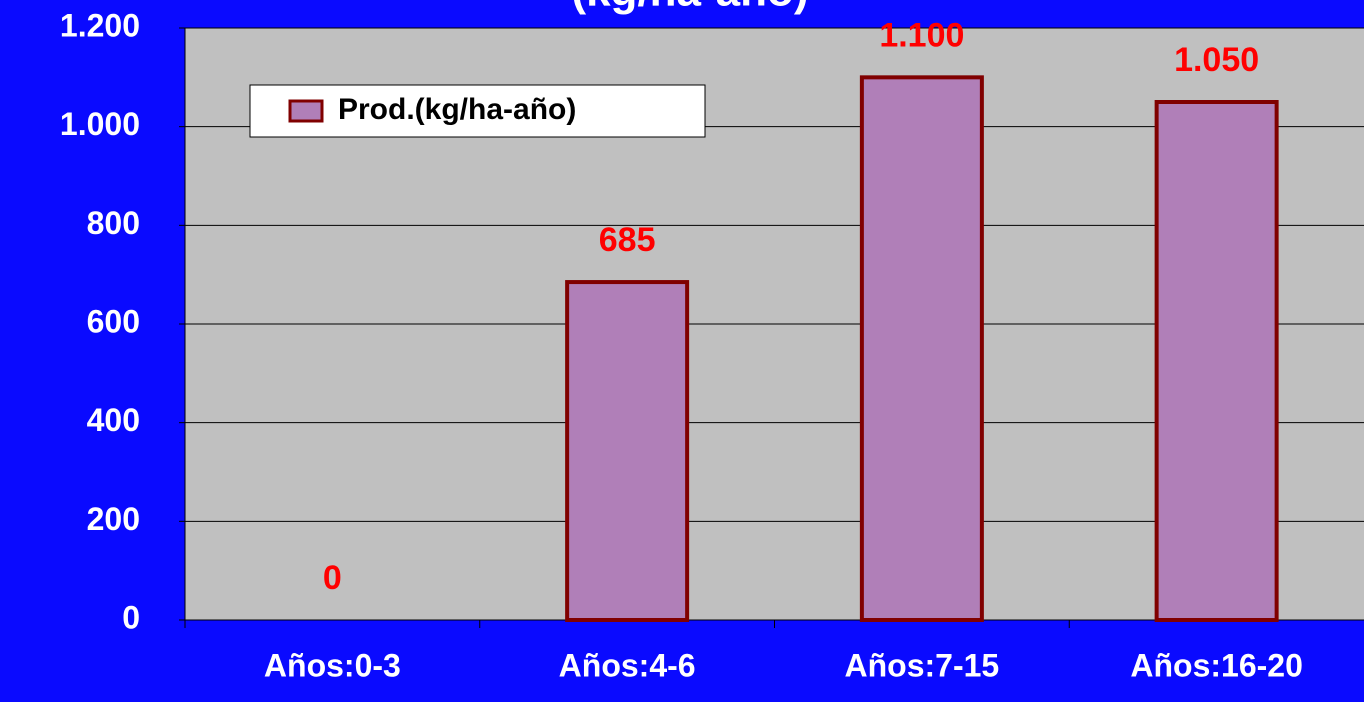  What do you see at coordinates (113, 223) in the screenshot?
I see `y-tick-label: 800` at bounding box center [113, 223].